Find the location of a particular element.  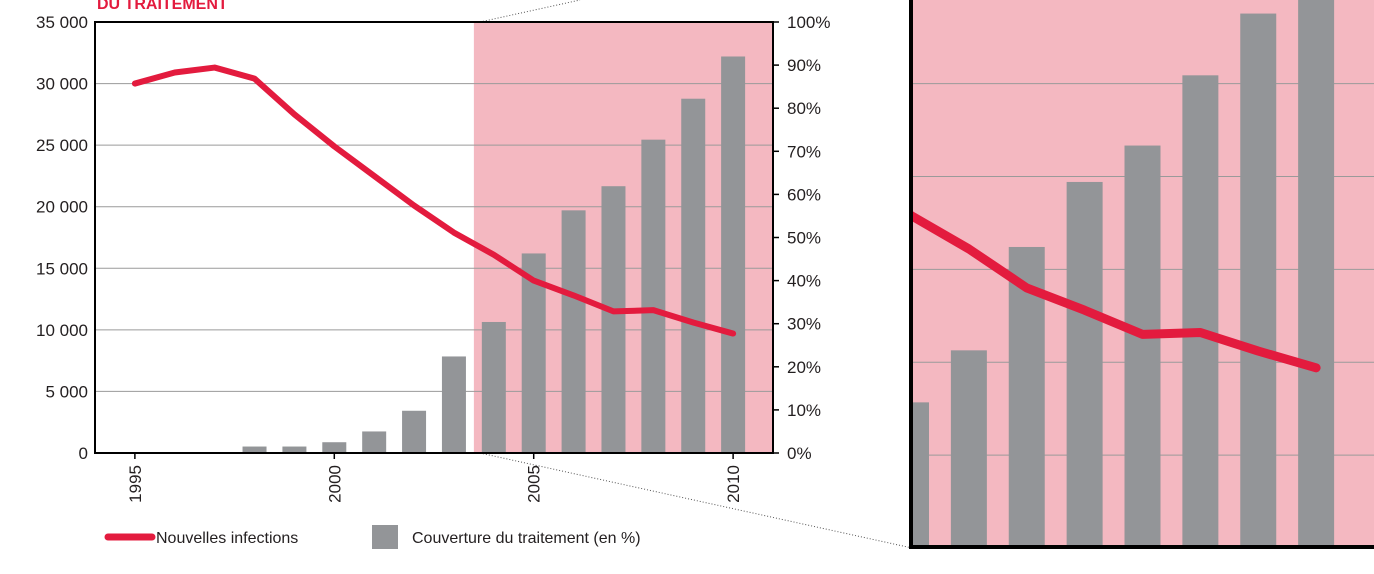

y2-tick-label: 80% is located at coordinates (804, 108).